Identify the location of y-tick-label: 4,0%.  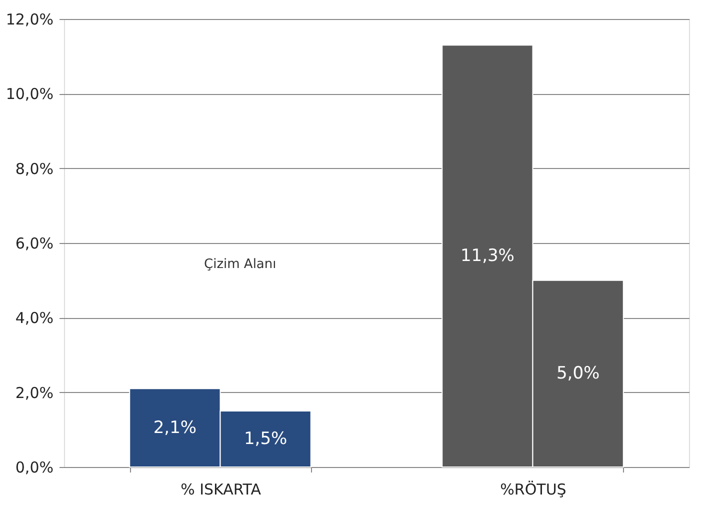
(34, 318).